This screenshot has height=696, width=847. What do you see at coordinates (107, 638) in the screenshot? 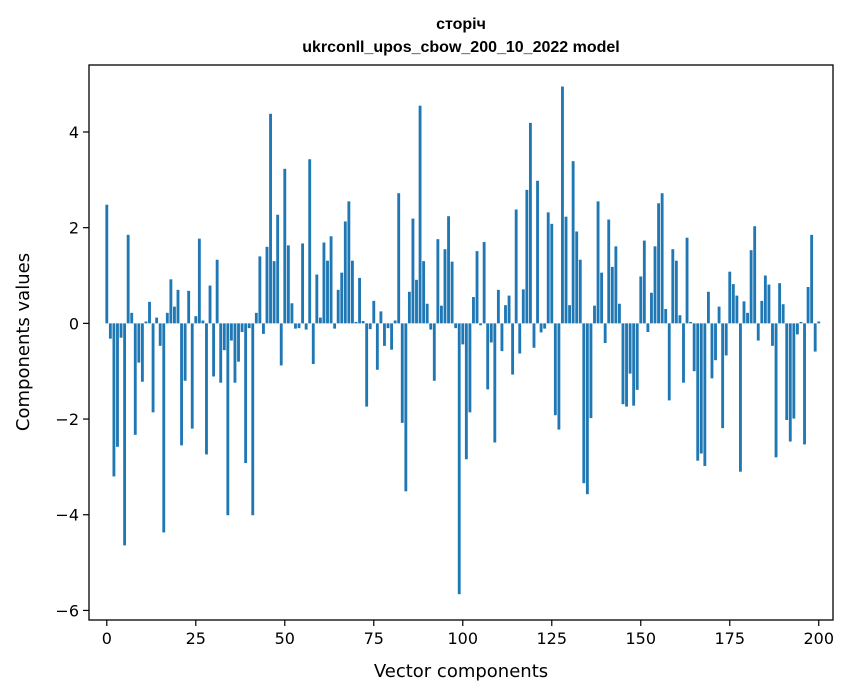
I see `x-tick-label: 0` at bounding box center [107, 638].